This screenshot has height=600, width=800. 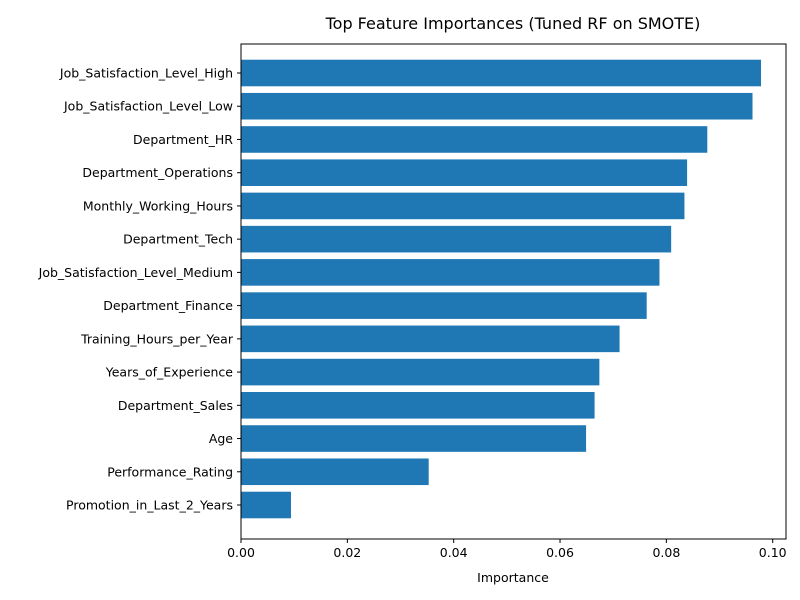 What do you see at coordinates (420, 372) in the screenshot?
I see `bar-years-of-experience` at bounding box center [420, 372].